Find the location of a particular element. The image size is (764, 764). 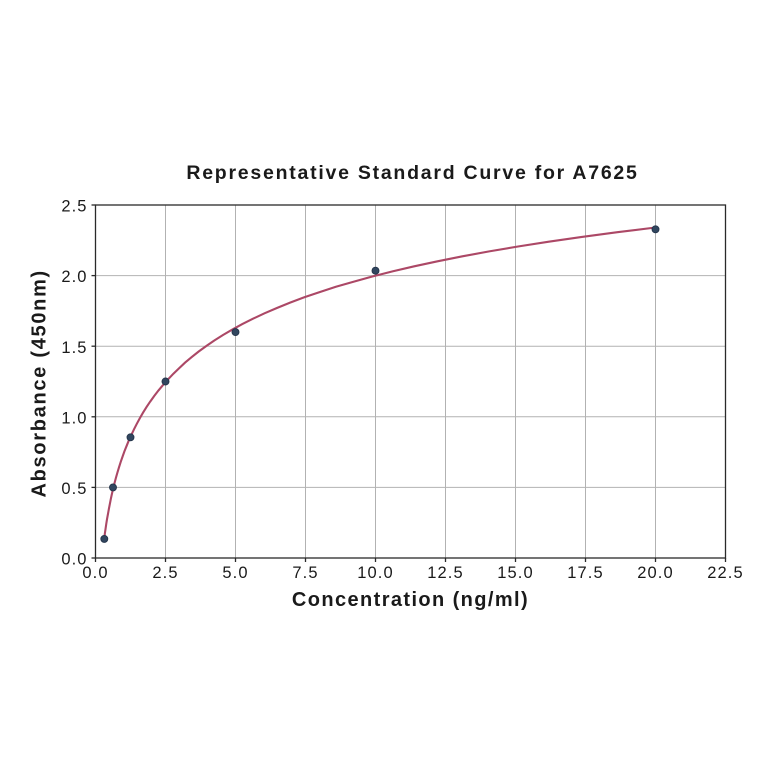

svg-text: 1.0 is located at coordinates (74, 418).